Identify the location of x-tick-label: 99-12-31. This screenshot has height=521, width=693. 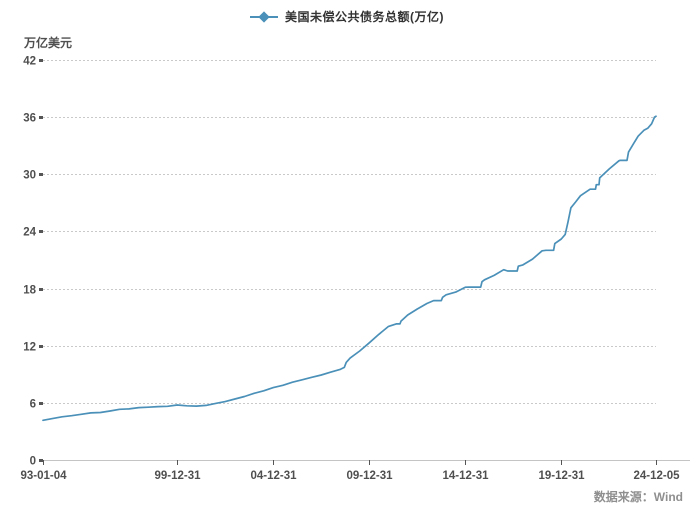
(177, 476).